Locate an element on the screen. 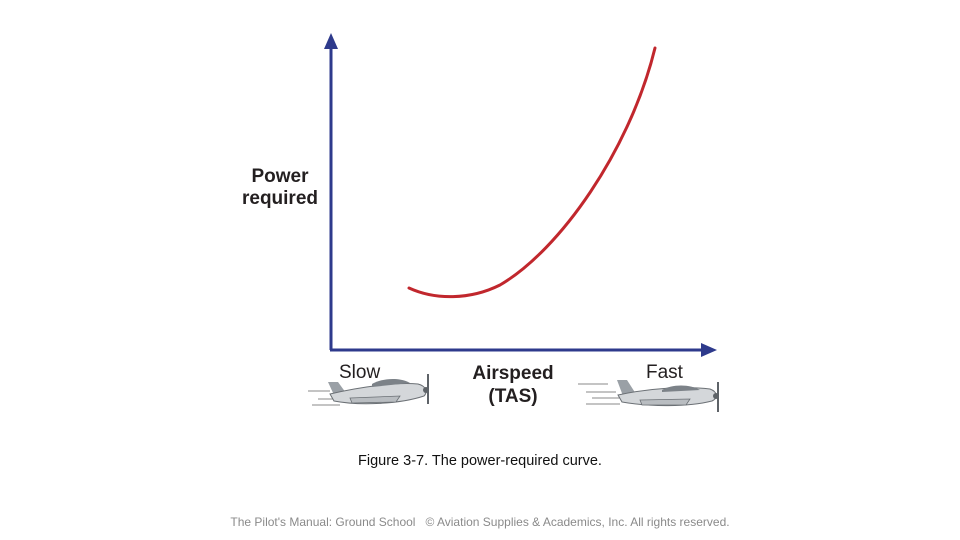 This screenshot has width=960, height=540. y-axis-arrow is located at coordinates (331, 41).